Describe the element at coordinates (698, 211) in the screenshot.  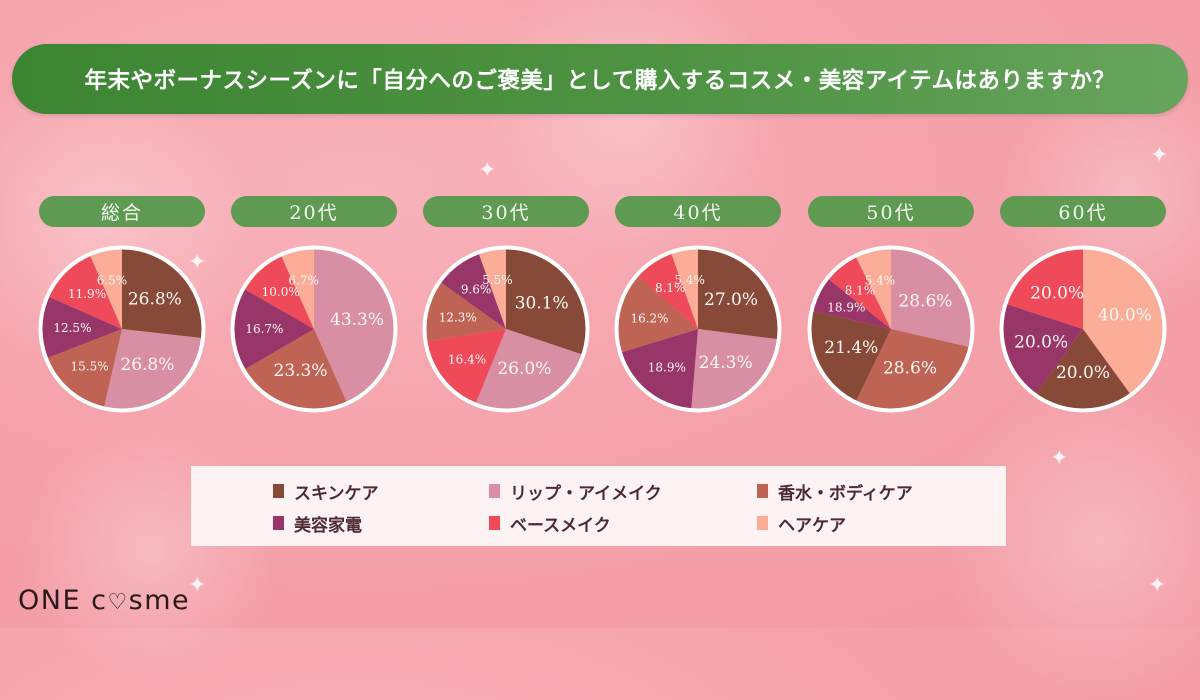
I see `chart-label: 40代` at that location.